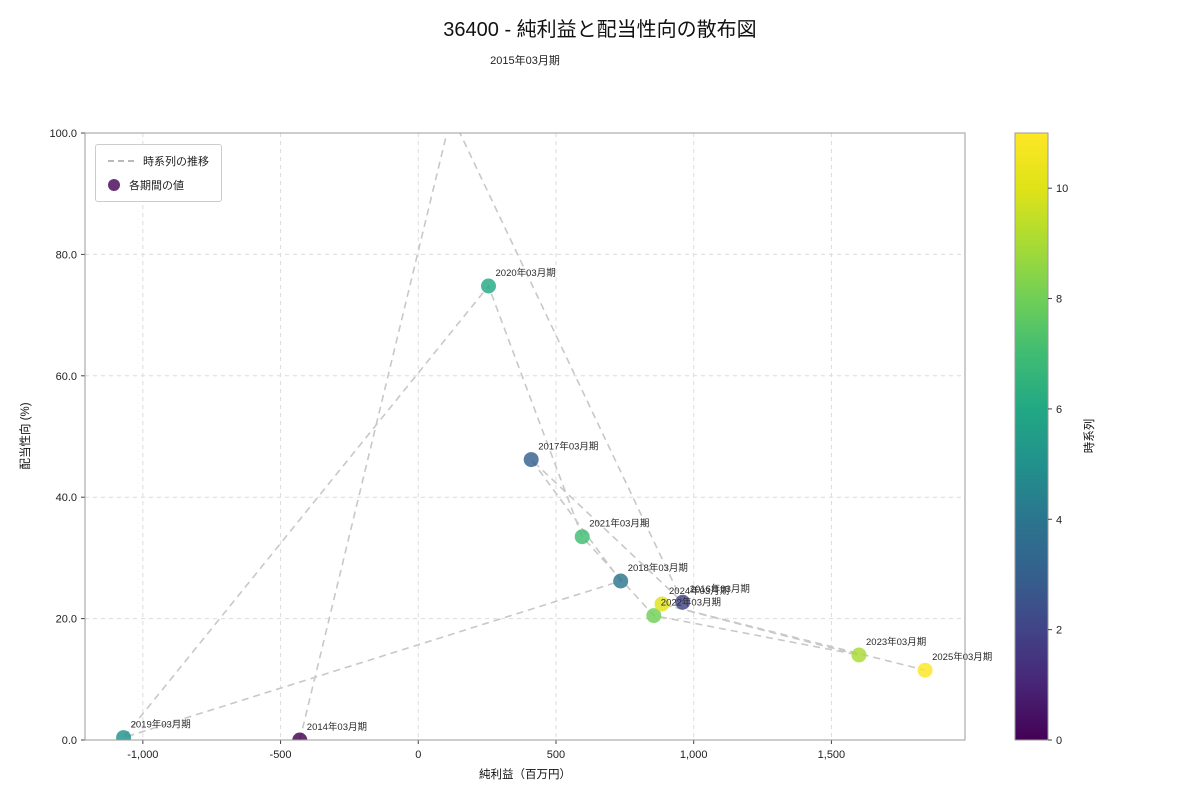 The height and width of the screenshot is (800, 1200). What do you see at coordinates (69, 741) in the screenshot?
I see `y-tick-label: 0.0` at bounding box center [69, 741].